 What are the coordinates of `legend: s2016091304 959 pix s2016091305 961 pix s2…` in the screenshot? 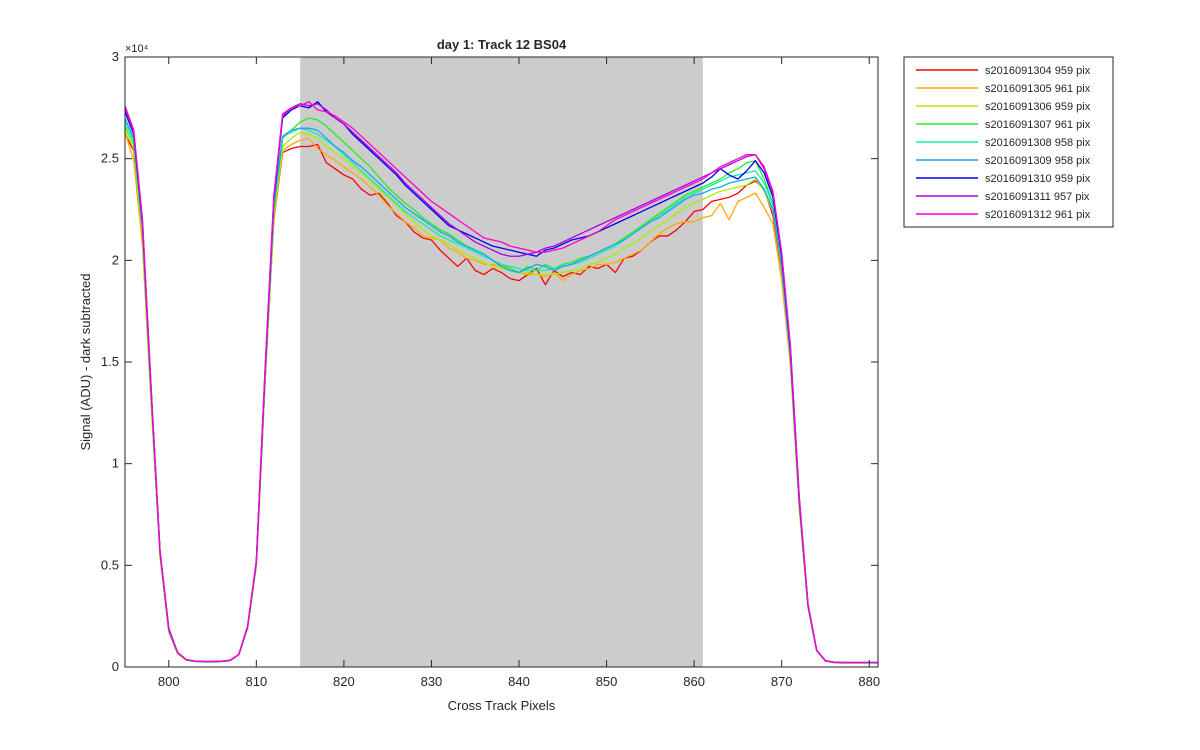 It's located at (1008, 142).